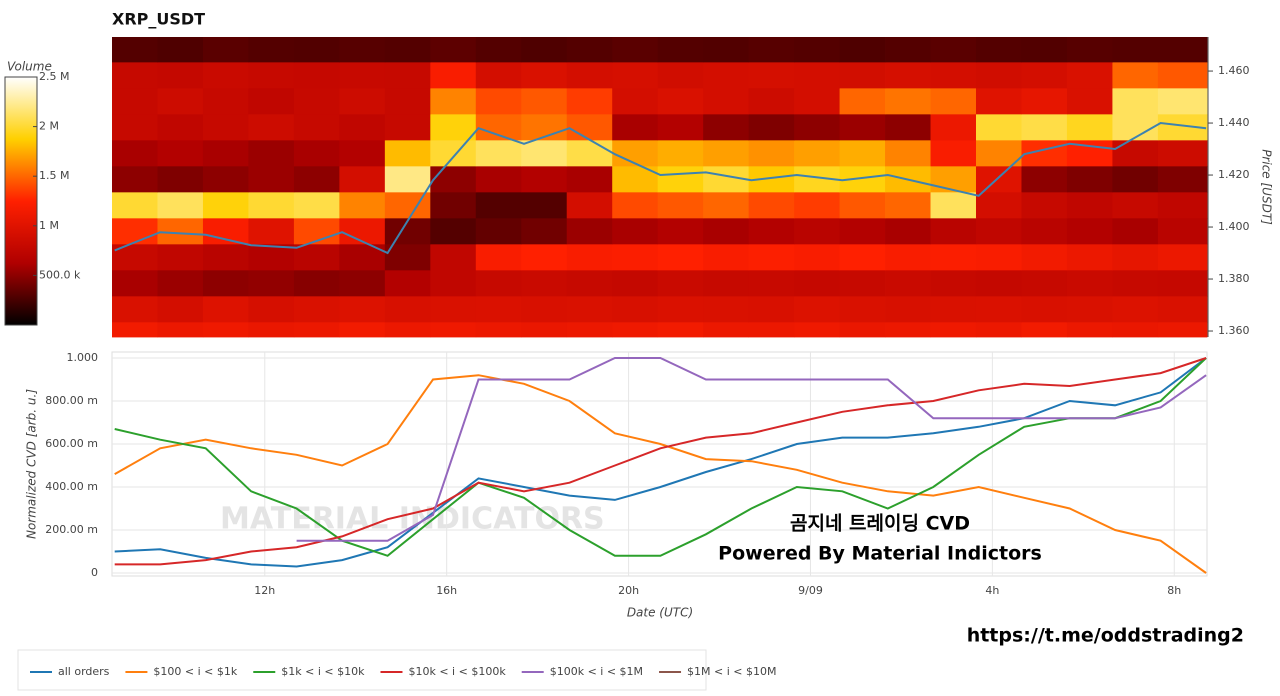 Image resolution: width=1280 pixels, height=696 pixels. I want to click on annotation: 곰지네 트레이딩 CVD, so click(880, 524).